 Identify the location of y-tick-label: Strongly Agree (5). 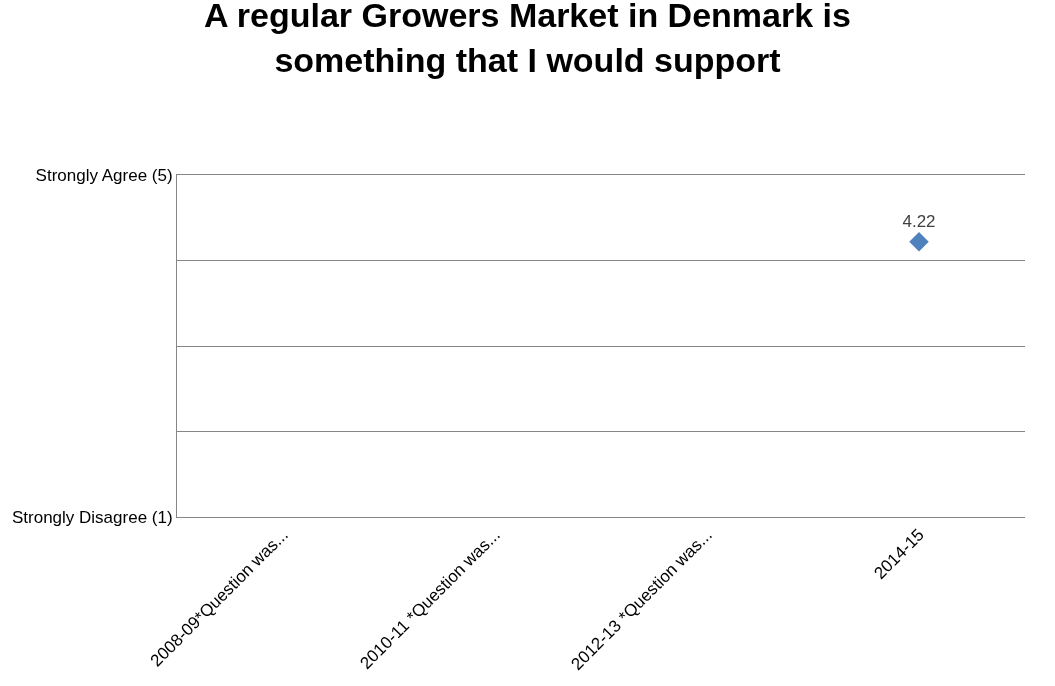
(104, 175).